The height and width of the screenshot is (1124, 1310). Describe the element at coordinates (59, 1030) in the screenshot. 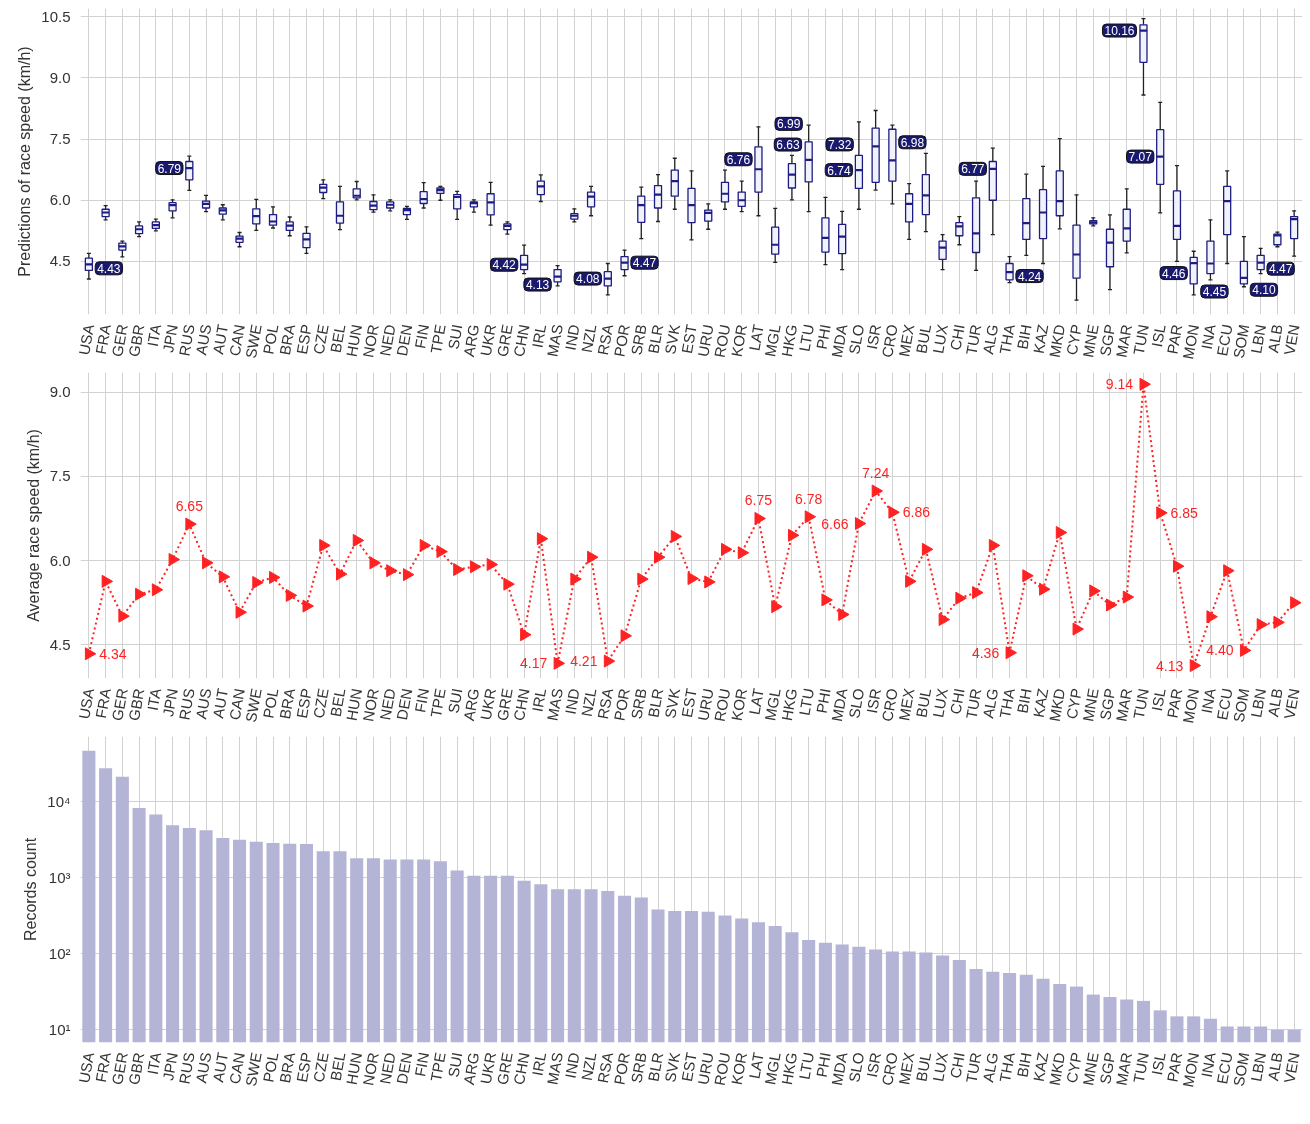

I see `y-tick-label: 10¹` at that location.